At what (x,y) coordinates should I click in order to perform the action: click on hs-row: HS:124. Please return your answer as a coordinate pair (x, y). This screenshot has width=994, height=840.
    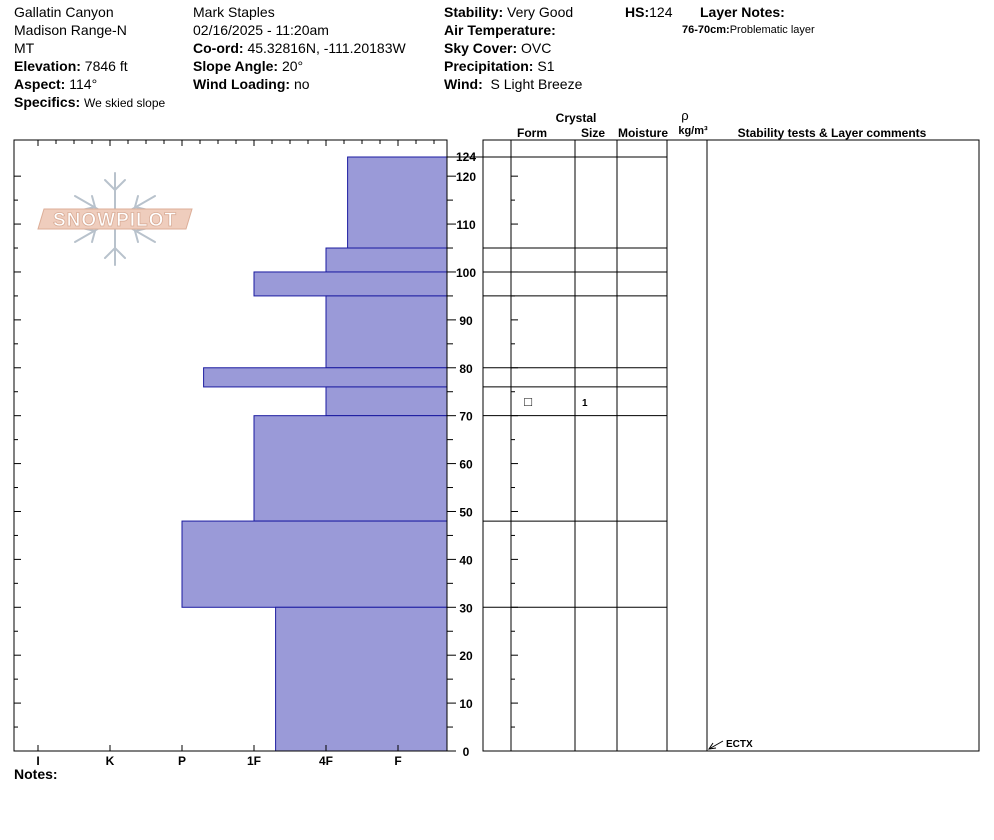
    Looking at the image, I should click on (648, 12).